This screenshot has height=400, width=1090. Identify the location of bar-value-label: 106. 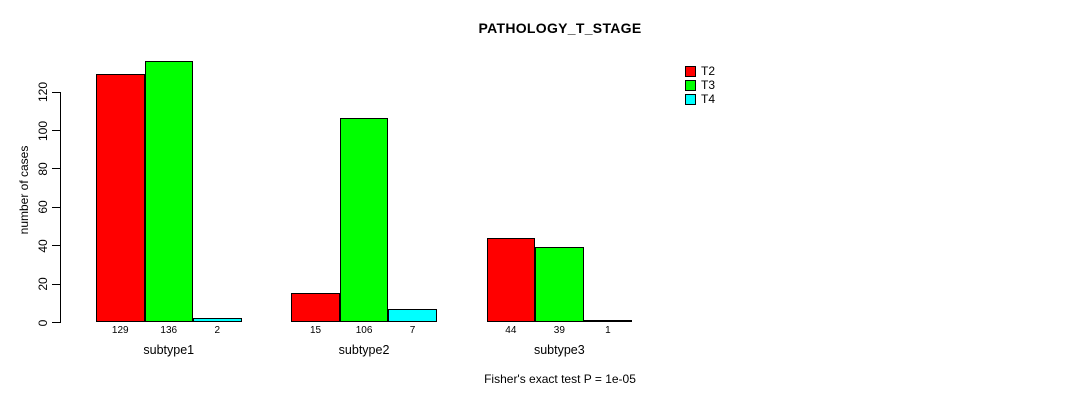
(364, 330).